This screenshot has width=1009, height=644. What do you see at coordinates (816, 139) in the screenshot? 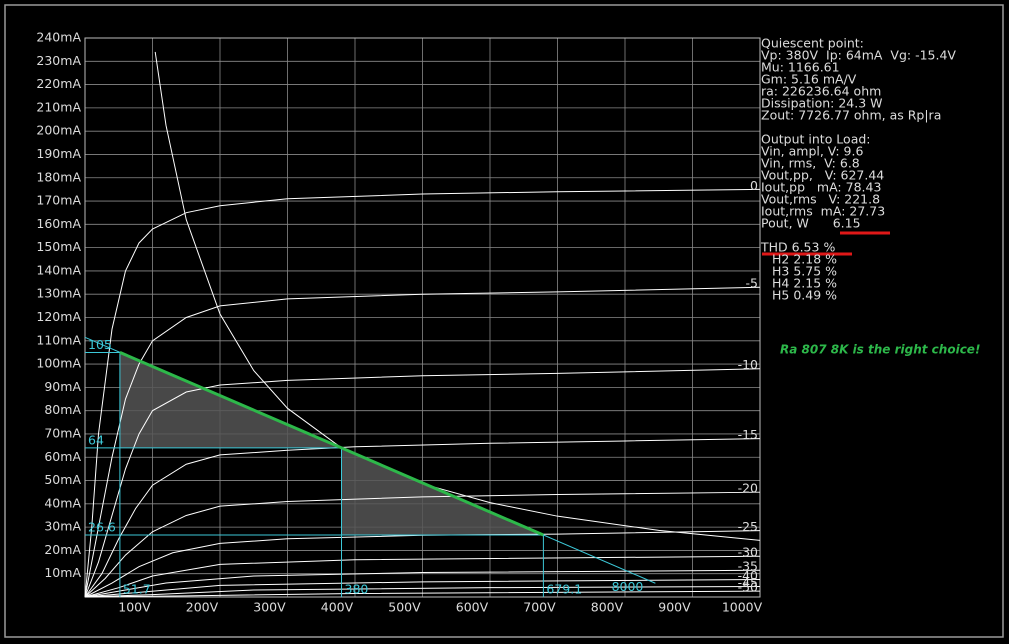
I see `info-line: Output into Load:` at bounding box center [816, 139].